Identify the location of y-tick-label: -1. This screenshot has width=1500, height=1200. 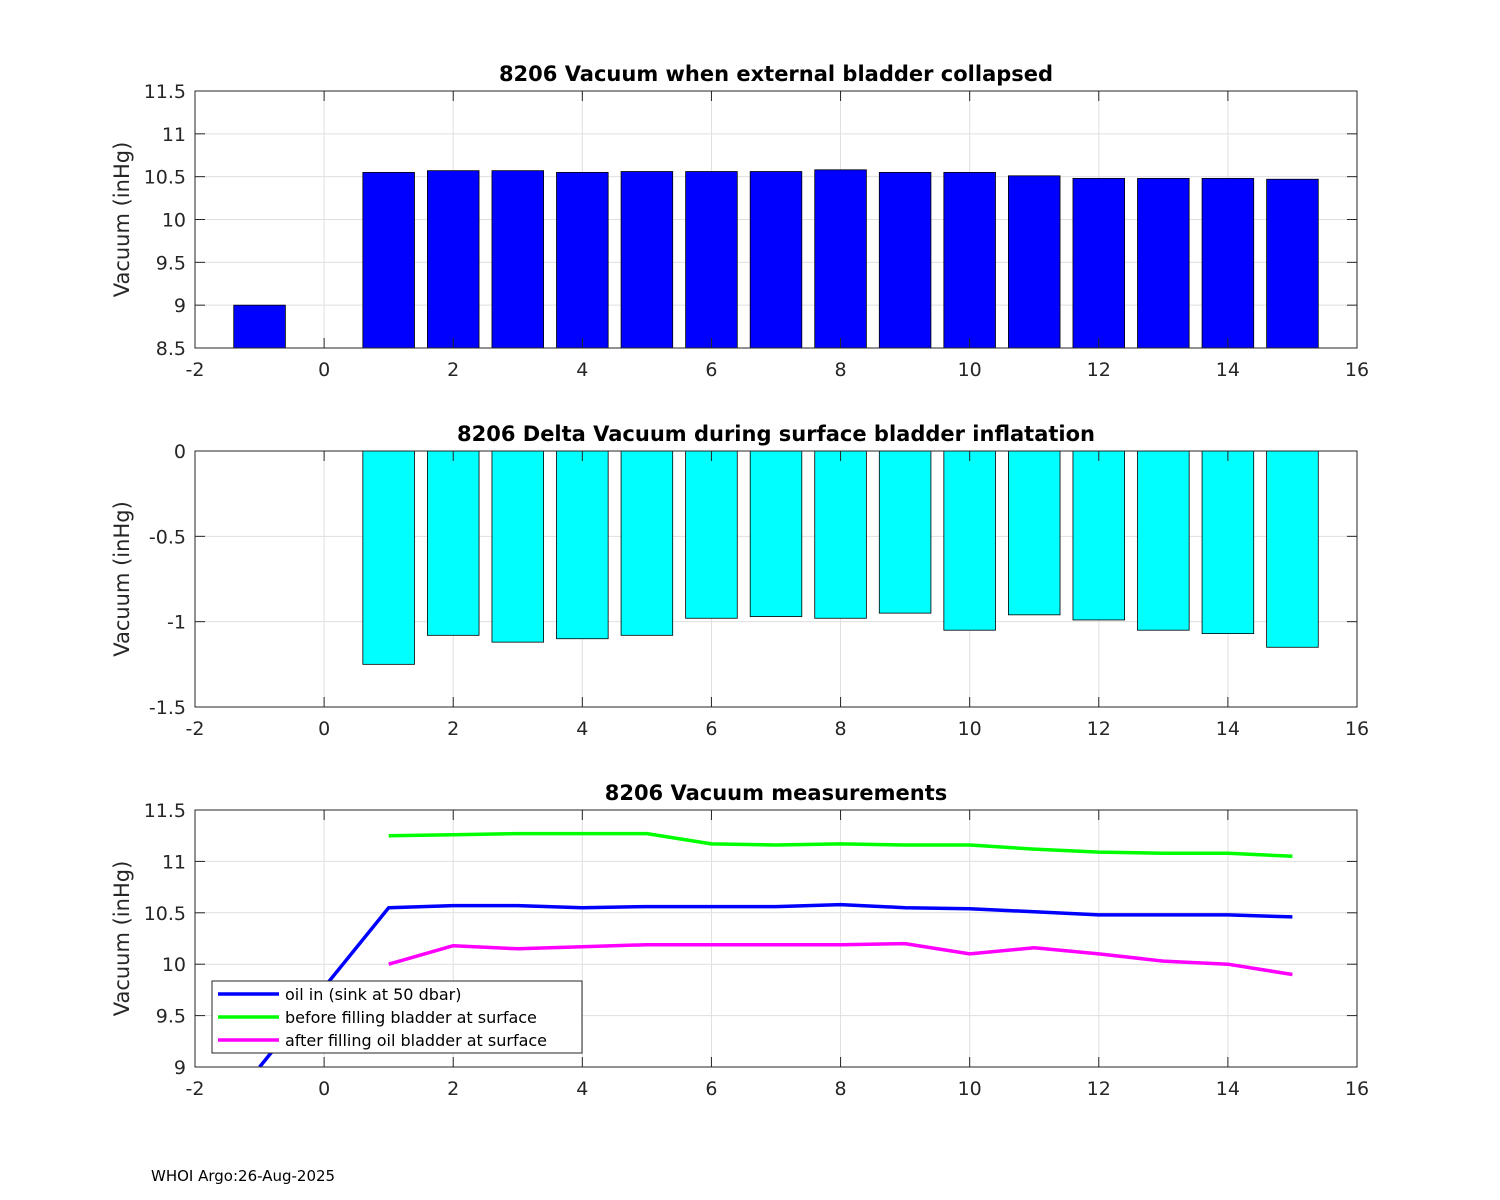
(176, 623).